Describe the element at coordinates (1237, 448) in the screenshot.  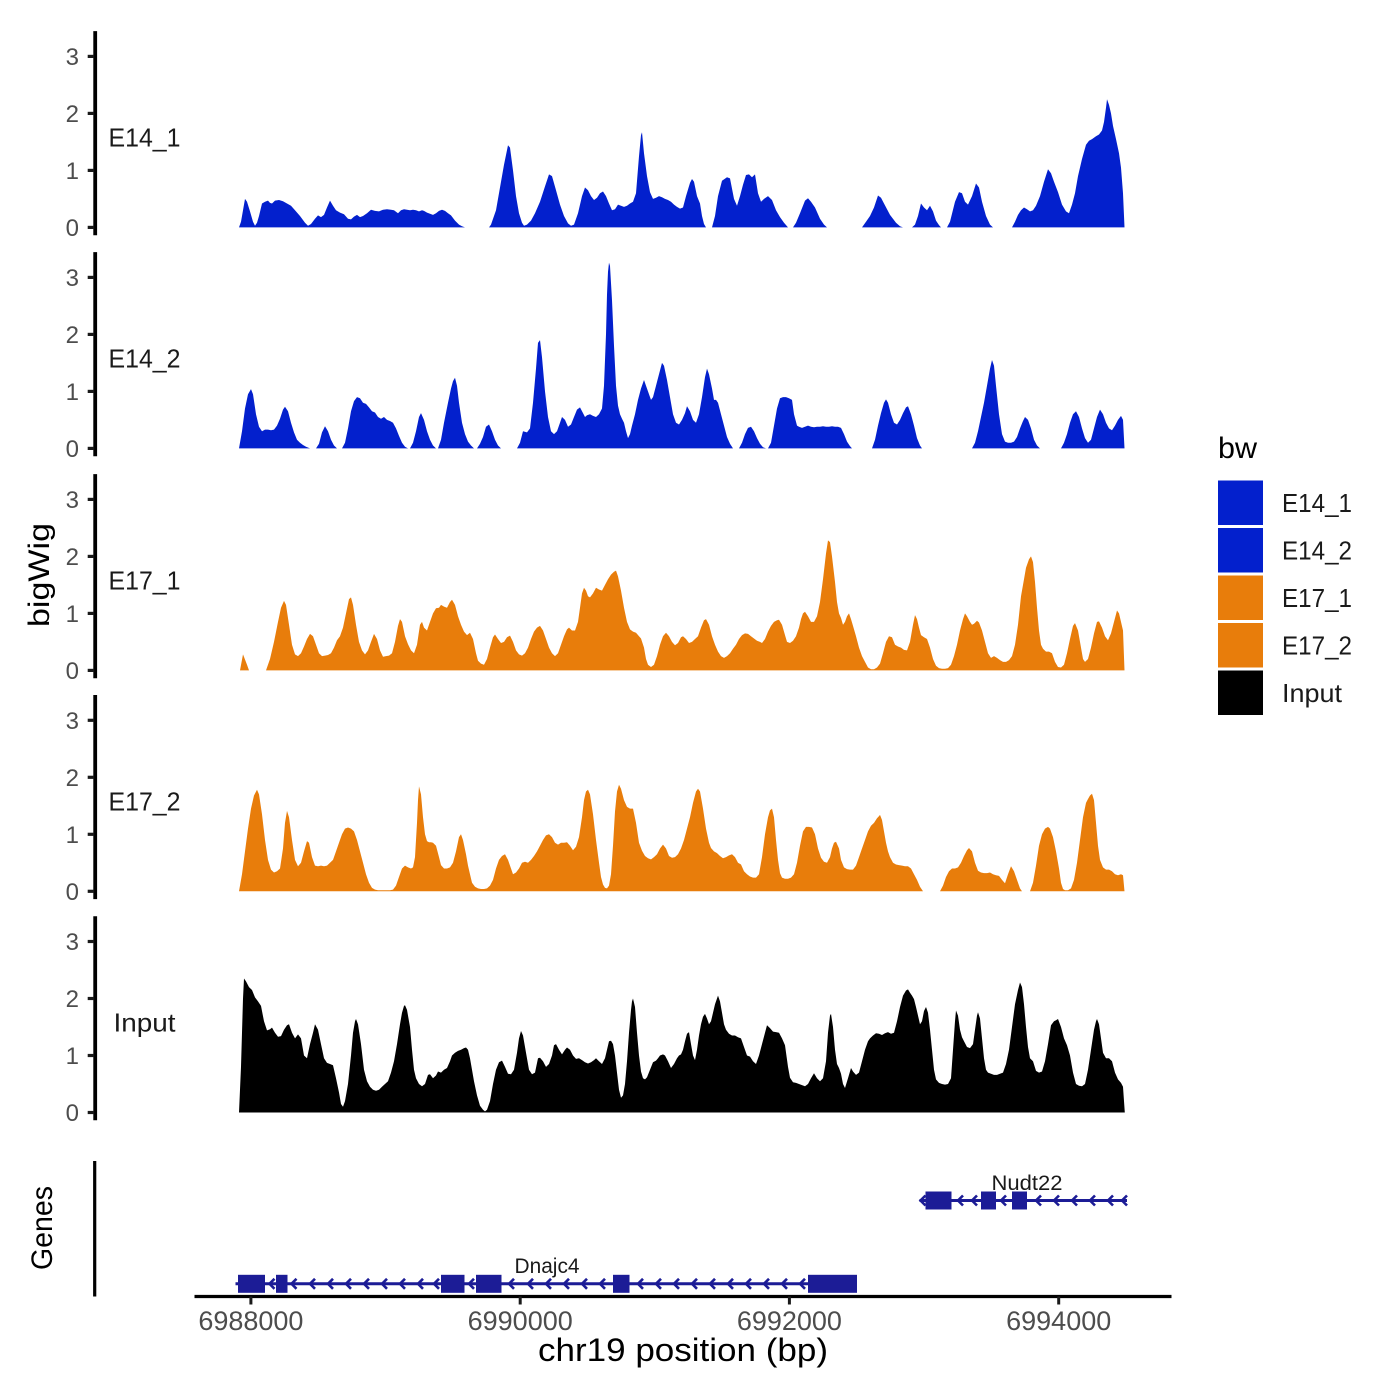
I see `svg-text: bw` at that location.